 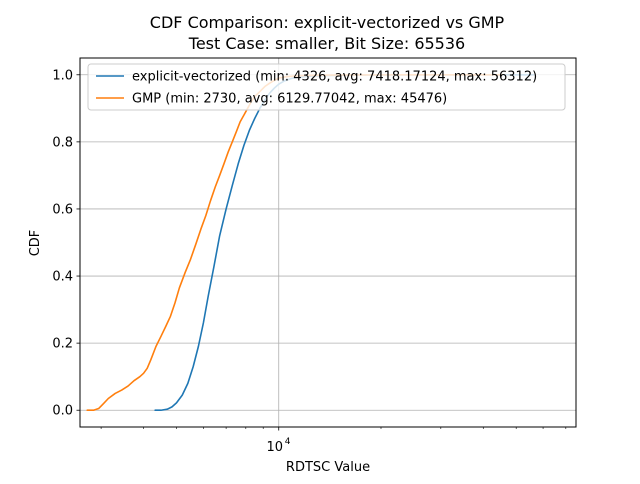 What do you see at coordinates (62, 277) in the screenshot?
I see `y-tick-label: 0.4` at bounding box center [62, 277].